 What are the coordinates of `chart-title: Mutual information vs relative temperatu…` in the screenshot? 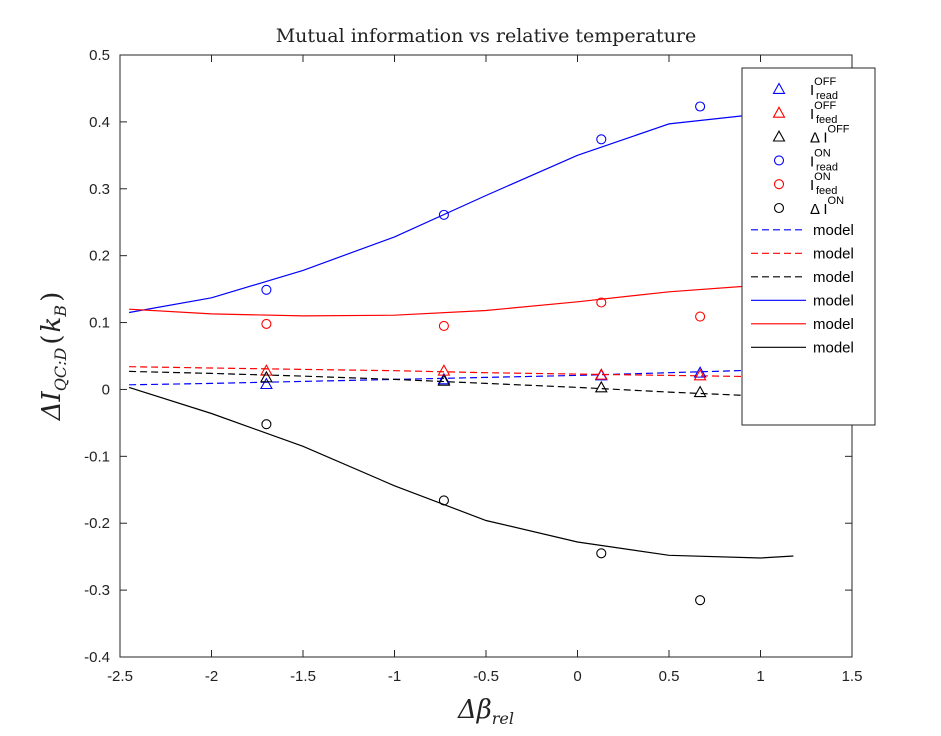 It's located at (486, 36).